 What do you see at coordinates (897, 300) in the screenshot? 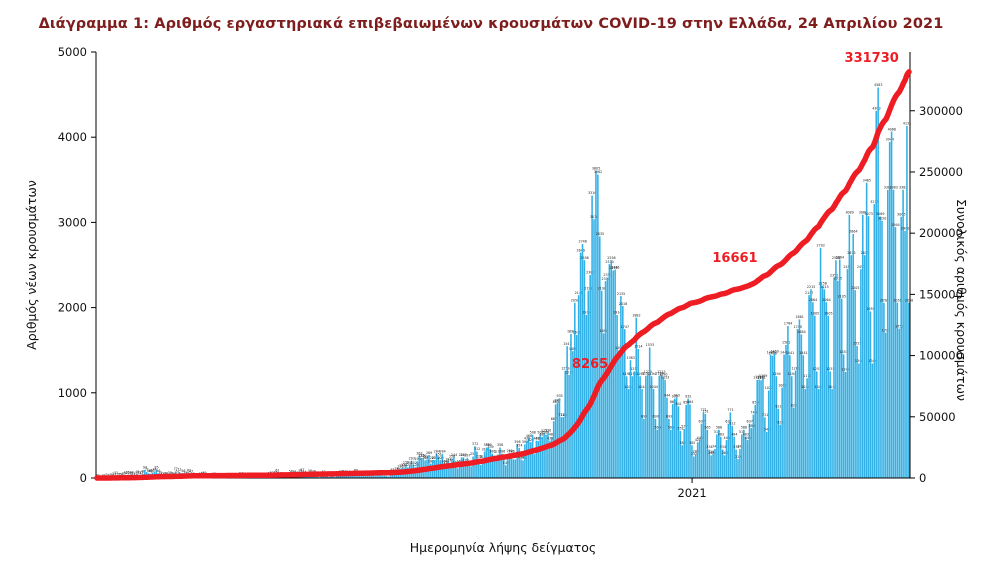
I see `svg-text: 2058` at bounding box center [897, 300].